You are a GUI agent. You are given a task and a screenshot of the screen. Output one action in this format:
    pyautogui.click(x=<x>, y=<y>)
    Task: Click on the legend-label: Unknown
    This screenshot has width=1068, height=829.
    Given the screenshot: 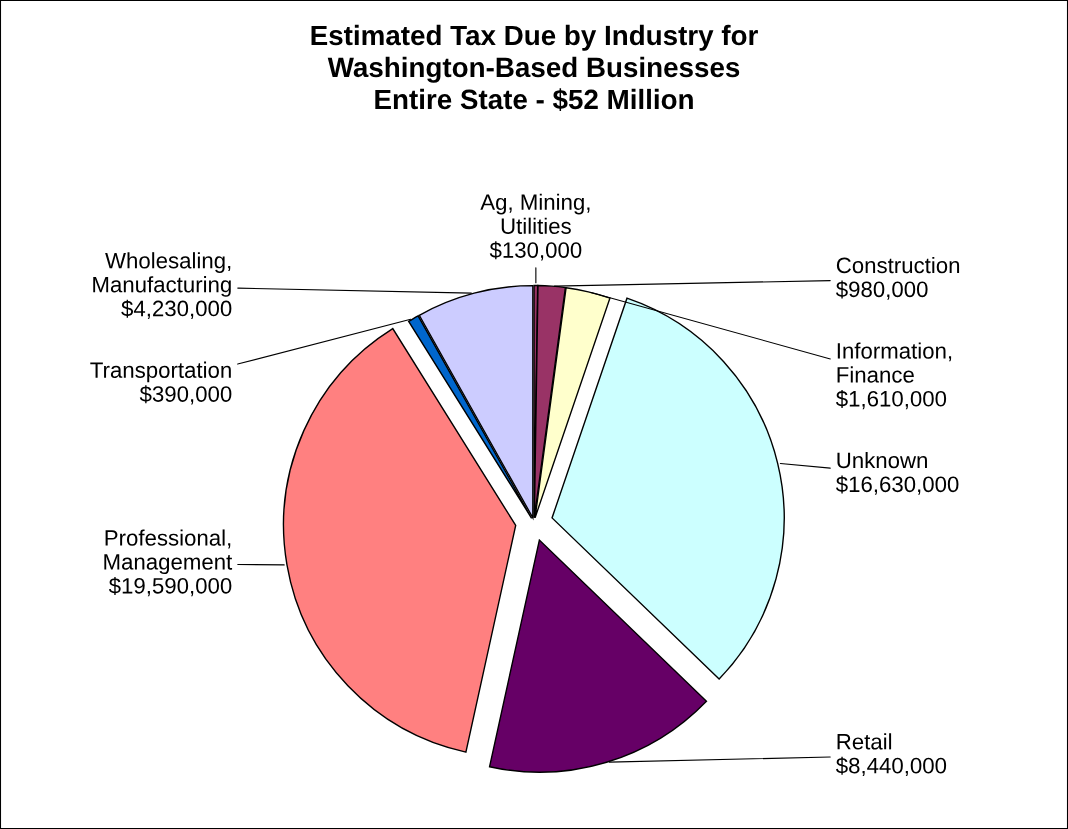 What is the action you would take?
    pyautogui.click(x=882, y=460)
    